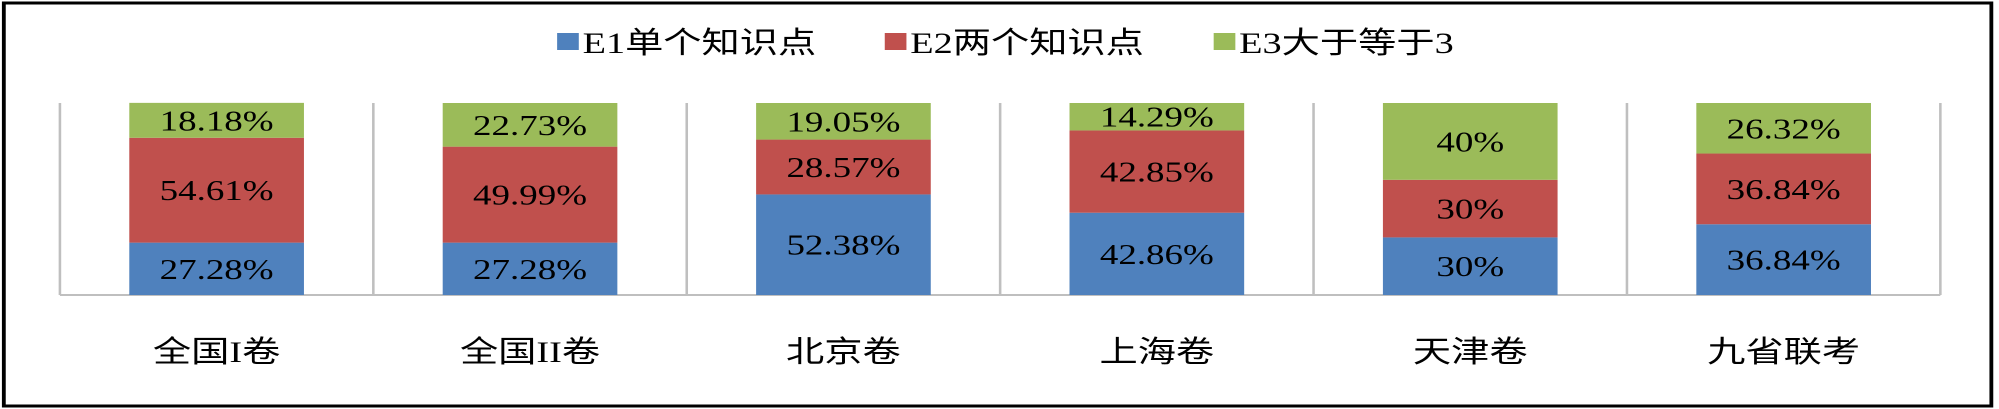  What do you see at coordinates (1470, 352) in the screenshot?
I see `x-tick-label: 天津卷` at bounding box center [1470, 352].